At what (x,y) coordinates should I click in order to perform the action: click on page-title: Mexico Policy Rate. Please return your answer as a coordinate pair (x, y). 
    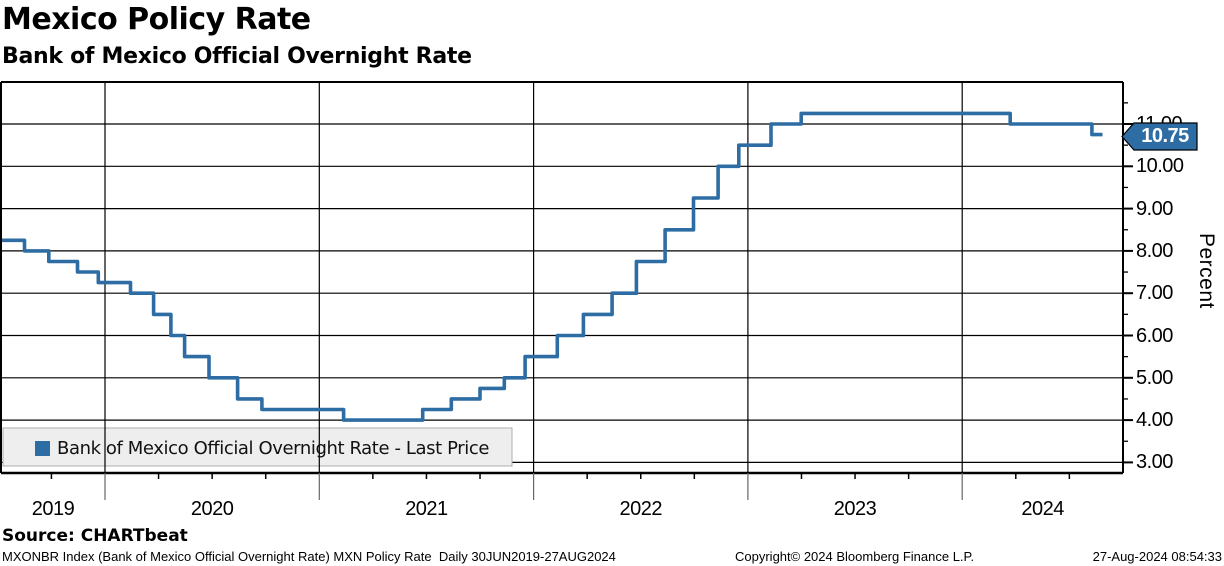
    Looking at the image, I should click on (156, 19).